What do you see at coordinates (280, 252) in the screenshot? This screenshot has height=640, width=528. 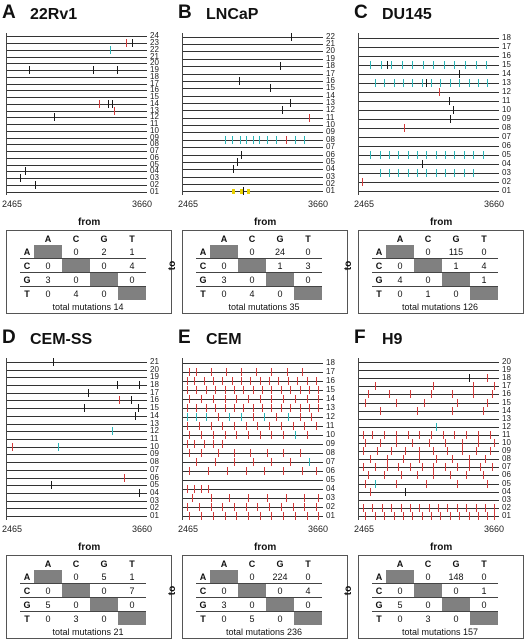 I see `matrix-cell: 24` at bounding box center [280, 252].